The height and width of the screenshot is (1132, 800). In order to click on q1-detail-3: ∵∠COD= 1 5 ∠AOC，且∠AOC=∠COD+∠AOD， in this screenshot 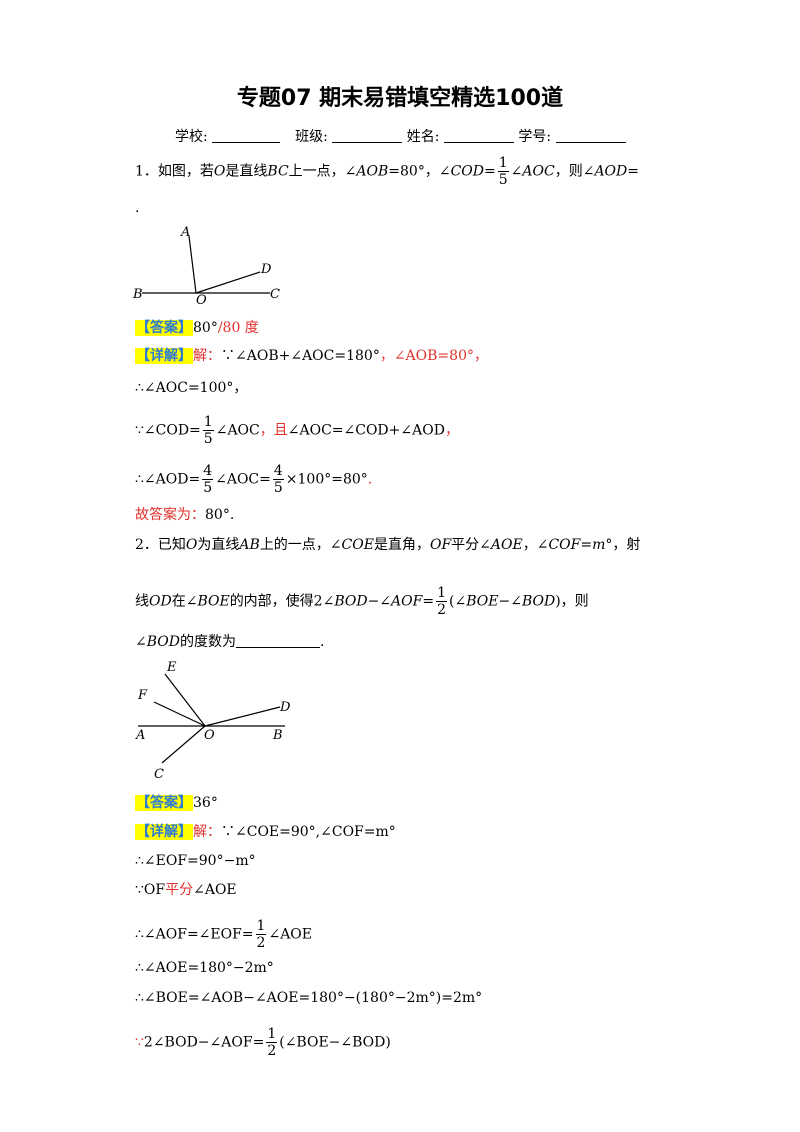, I will do `click(297, 430)`.